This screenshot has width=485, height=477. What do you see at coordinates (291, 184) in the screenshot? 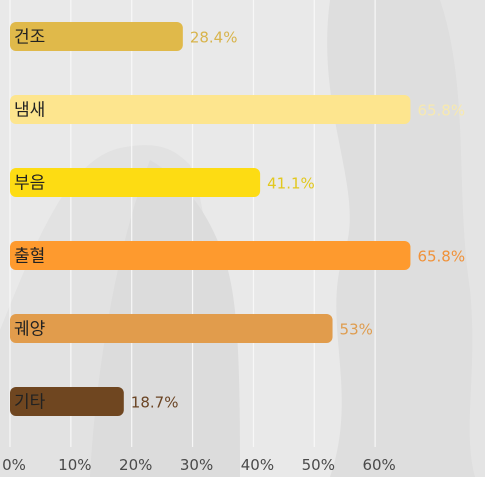
I see `value-label: 41.1%` at bounding box center [291, 184].